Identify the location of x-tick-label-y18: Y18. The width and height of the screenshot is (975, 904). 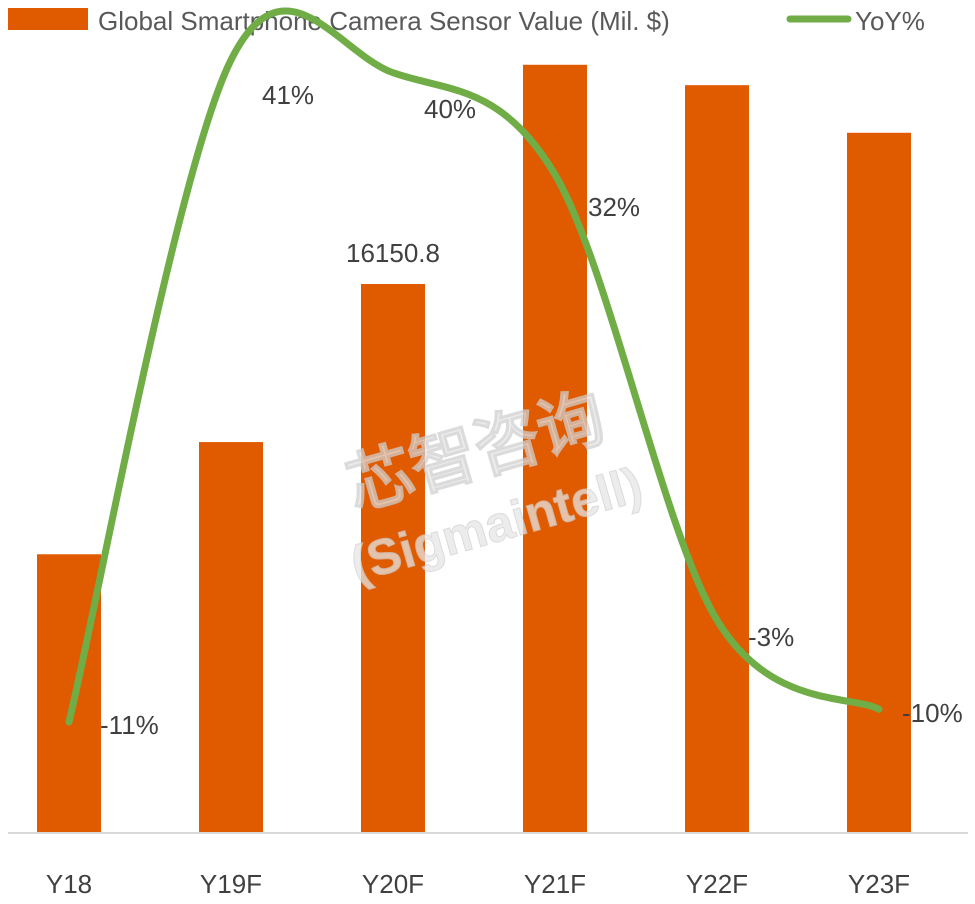
(69, 884).